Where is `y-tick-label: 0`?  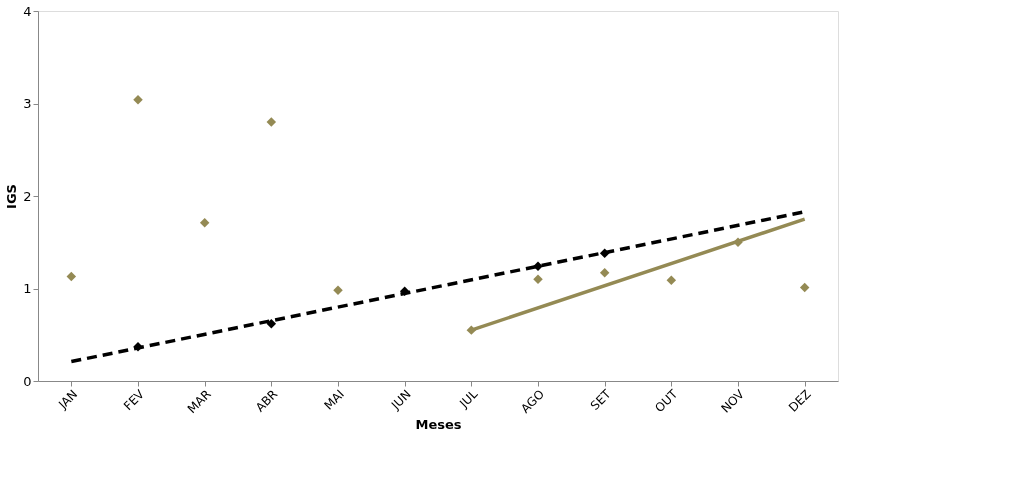 y-tick-label: 0 is located at coordinates (27, 381).